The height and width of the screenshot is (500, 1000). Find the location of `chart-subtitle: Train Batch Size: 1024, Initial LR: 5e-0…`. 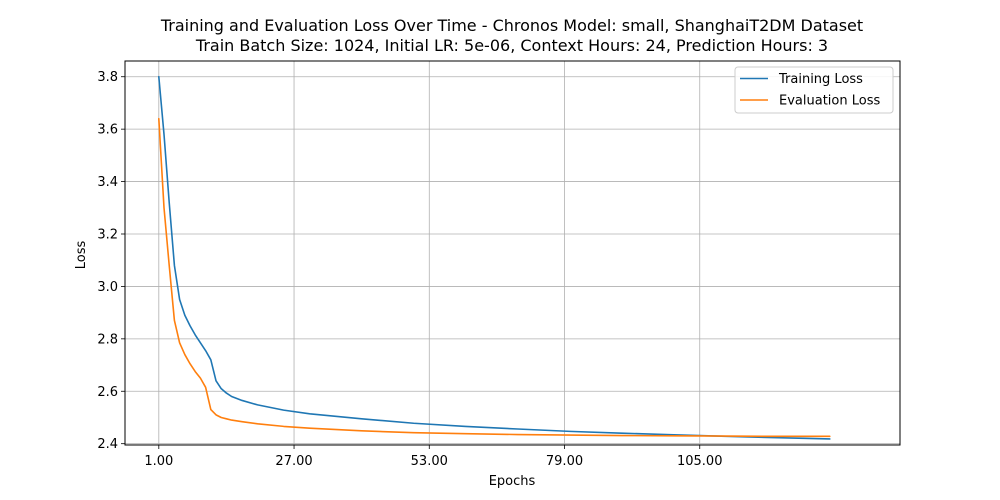

chart-subtitle: Train Batch Size: 1024, Initial LR: 5e-0… is located at coordinates (511, 45).